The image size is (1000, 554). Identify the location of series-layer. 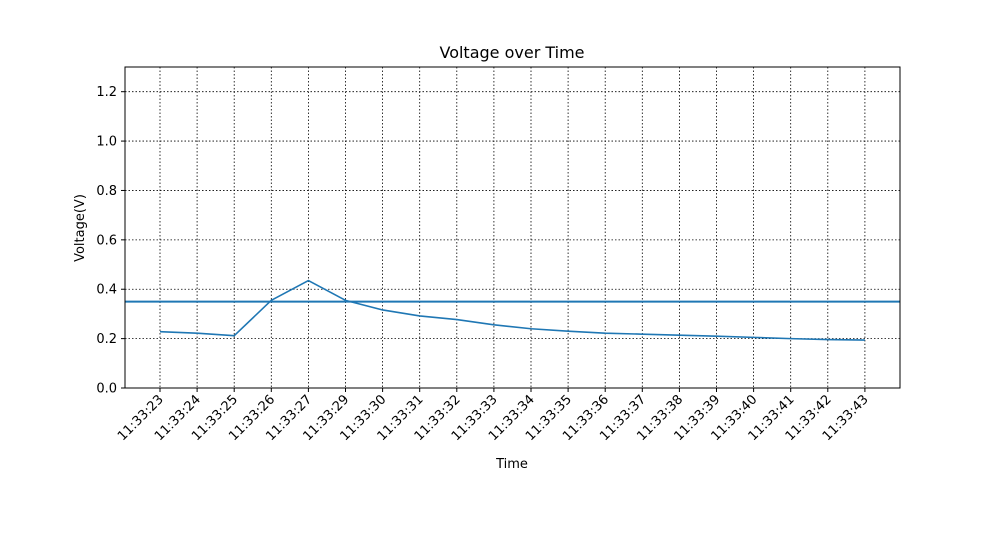
(512, 310).